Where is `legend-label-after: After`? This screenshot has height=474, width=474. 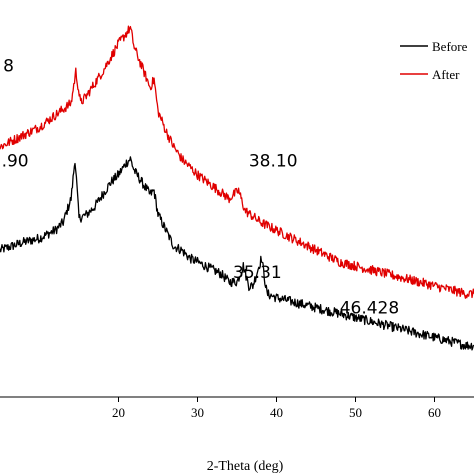 legend-label-after: After is located at coordinates (446, 74).